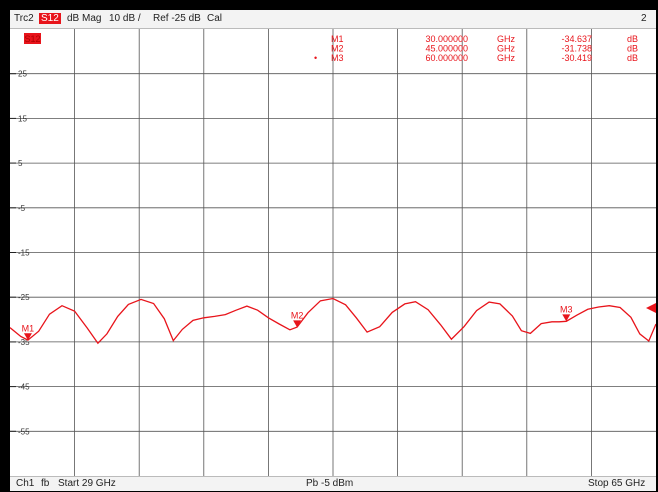 This screenshot has height=492, width=658. Describe the element at coordinates (22, 118) in the screenshot. I see `y-tick-label: 15` at that location.